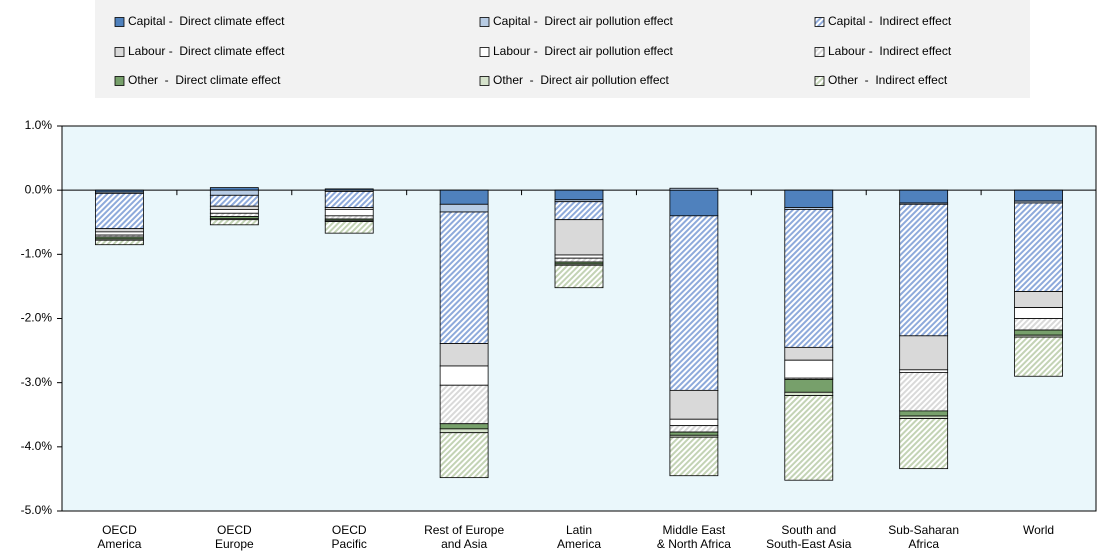  What do you see at coordinates (349, 544) in the screenshot?
I see `x-tick-label: Pacific` at bounding box center [349, 544].